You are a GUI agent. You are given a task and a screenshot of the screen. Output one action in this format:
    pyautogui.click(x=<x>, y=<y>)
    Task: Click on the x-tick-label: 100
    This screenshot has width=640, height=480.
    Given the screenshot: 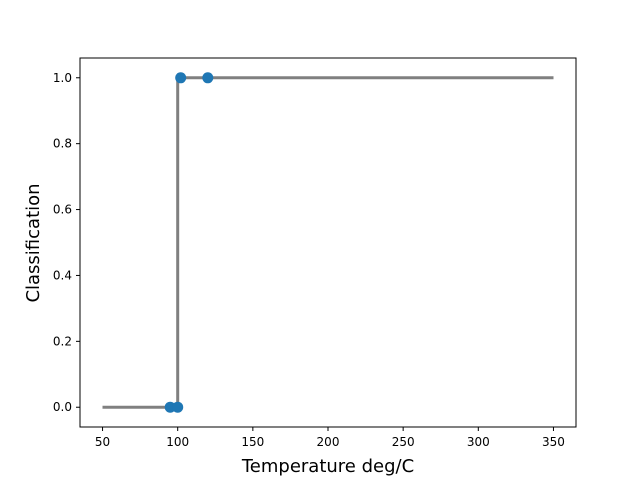 What is the action you would take?
    pyautogui.click(x=177, y=442)
    